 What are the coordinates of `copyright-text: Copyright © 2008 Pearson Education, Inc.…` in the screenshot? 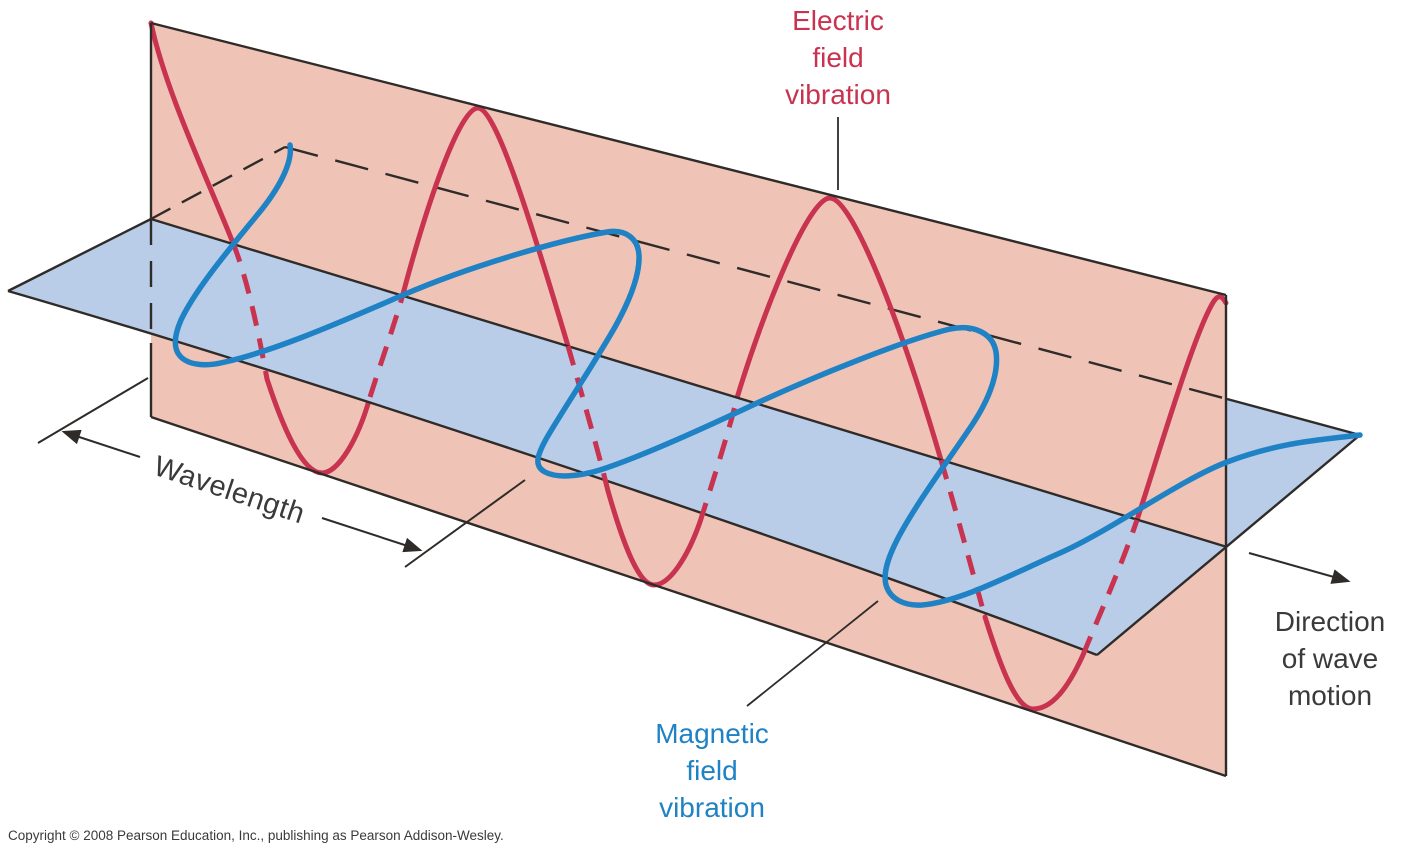 It's located at (256, 835).